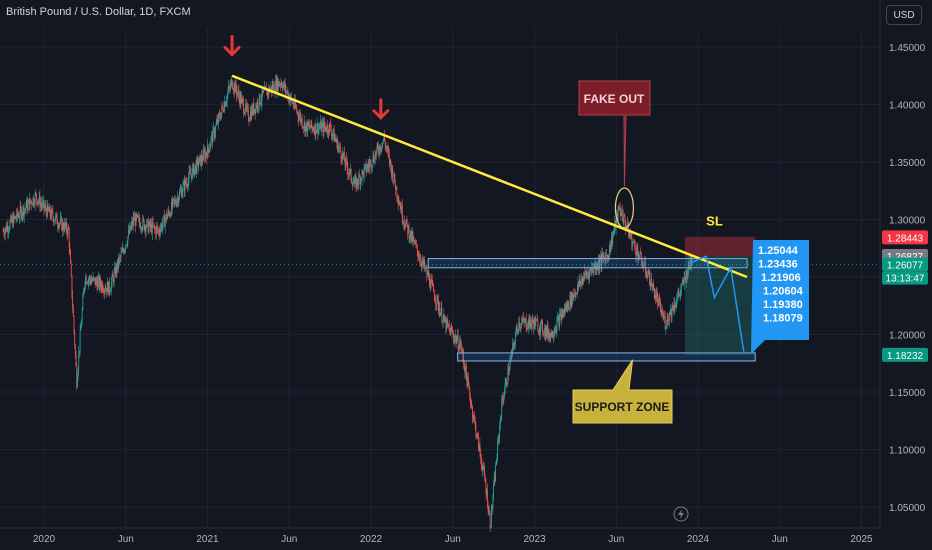 The width and height of the screenshot is (932, 550). Describe the element at coordinates (783, 292) in the screenshot. I see `target-label: 1.20604` at that location.